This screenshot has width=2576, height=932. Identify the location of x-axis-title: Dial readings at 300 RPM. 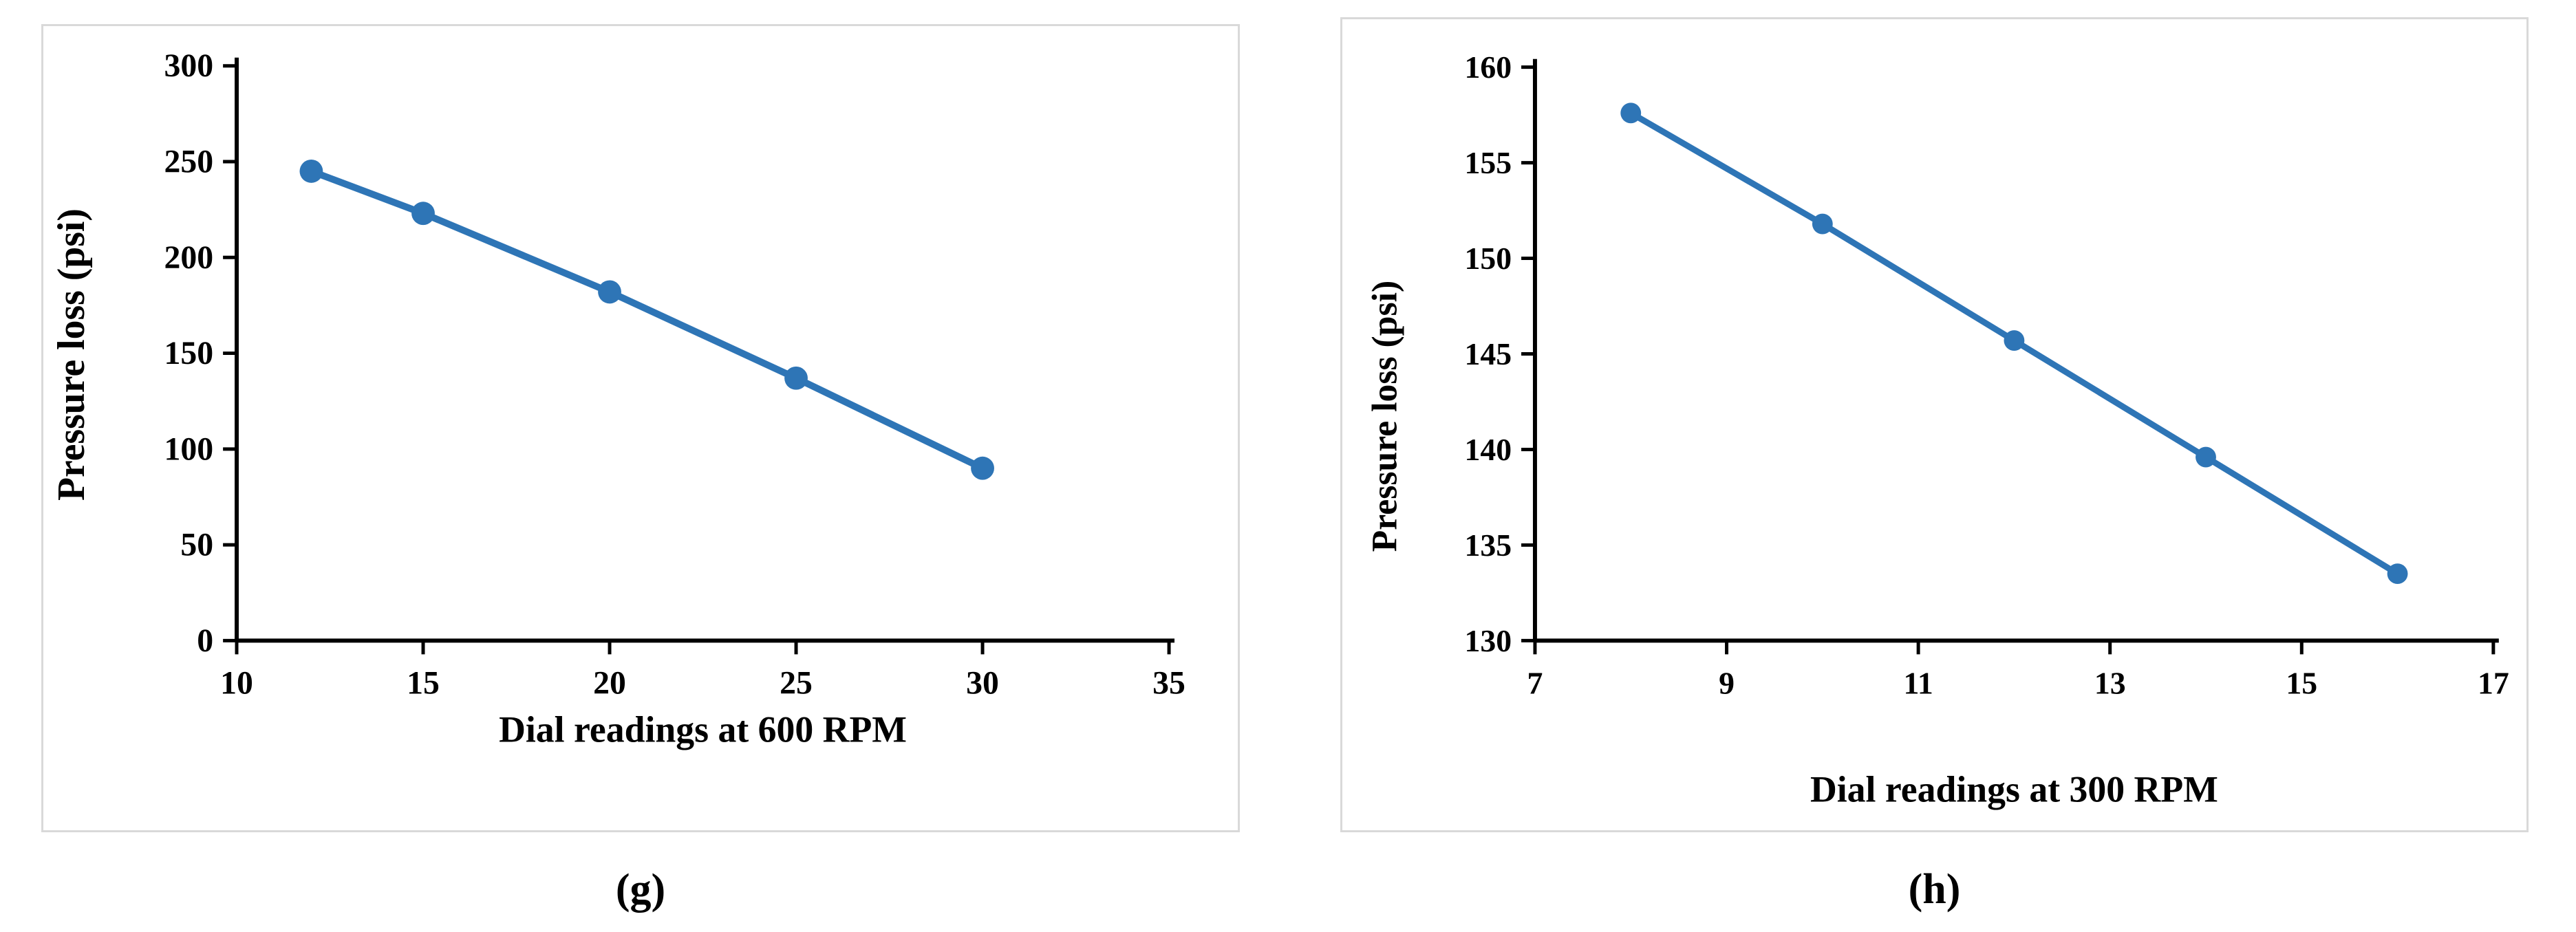
(2014, 789).